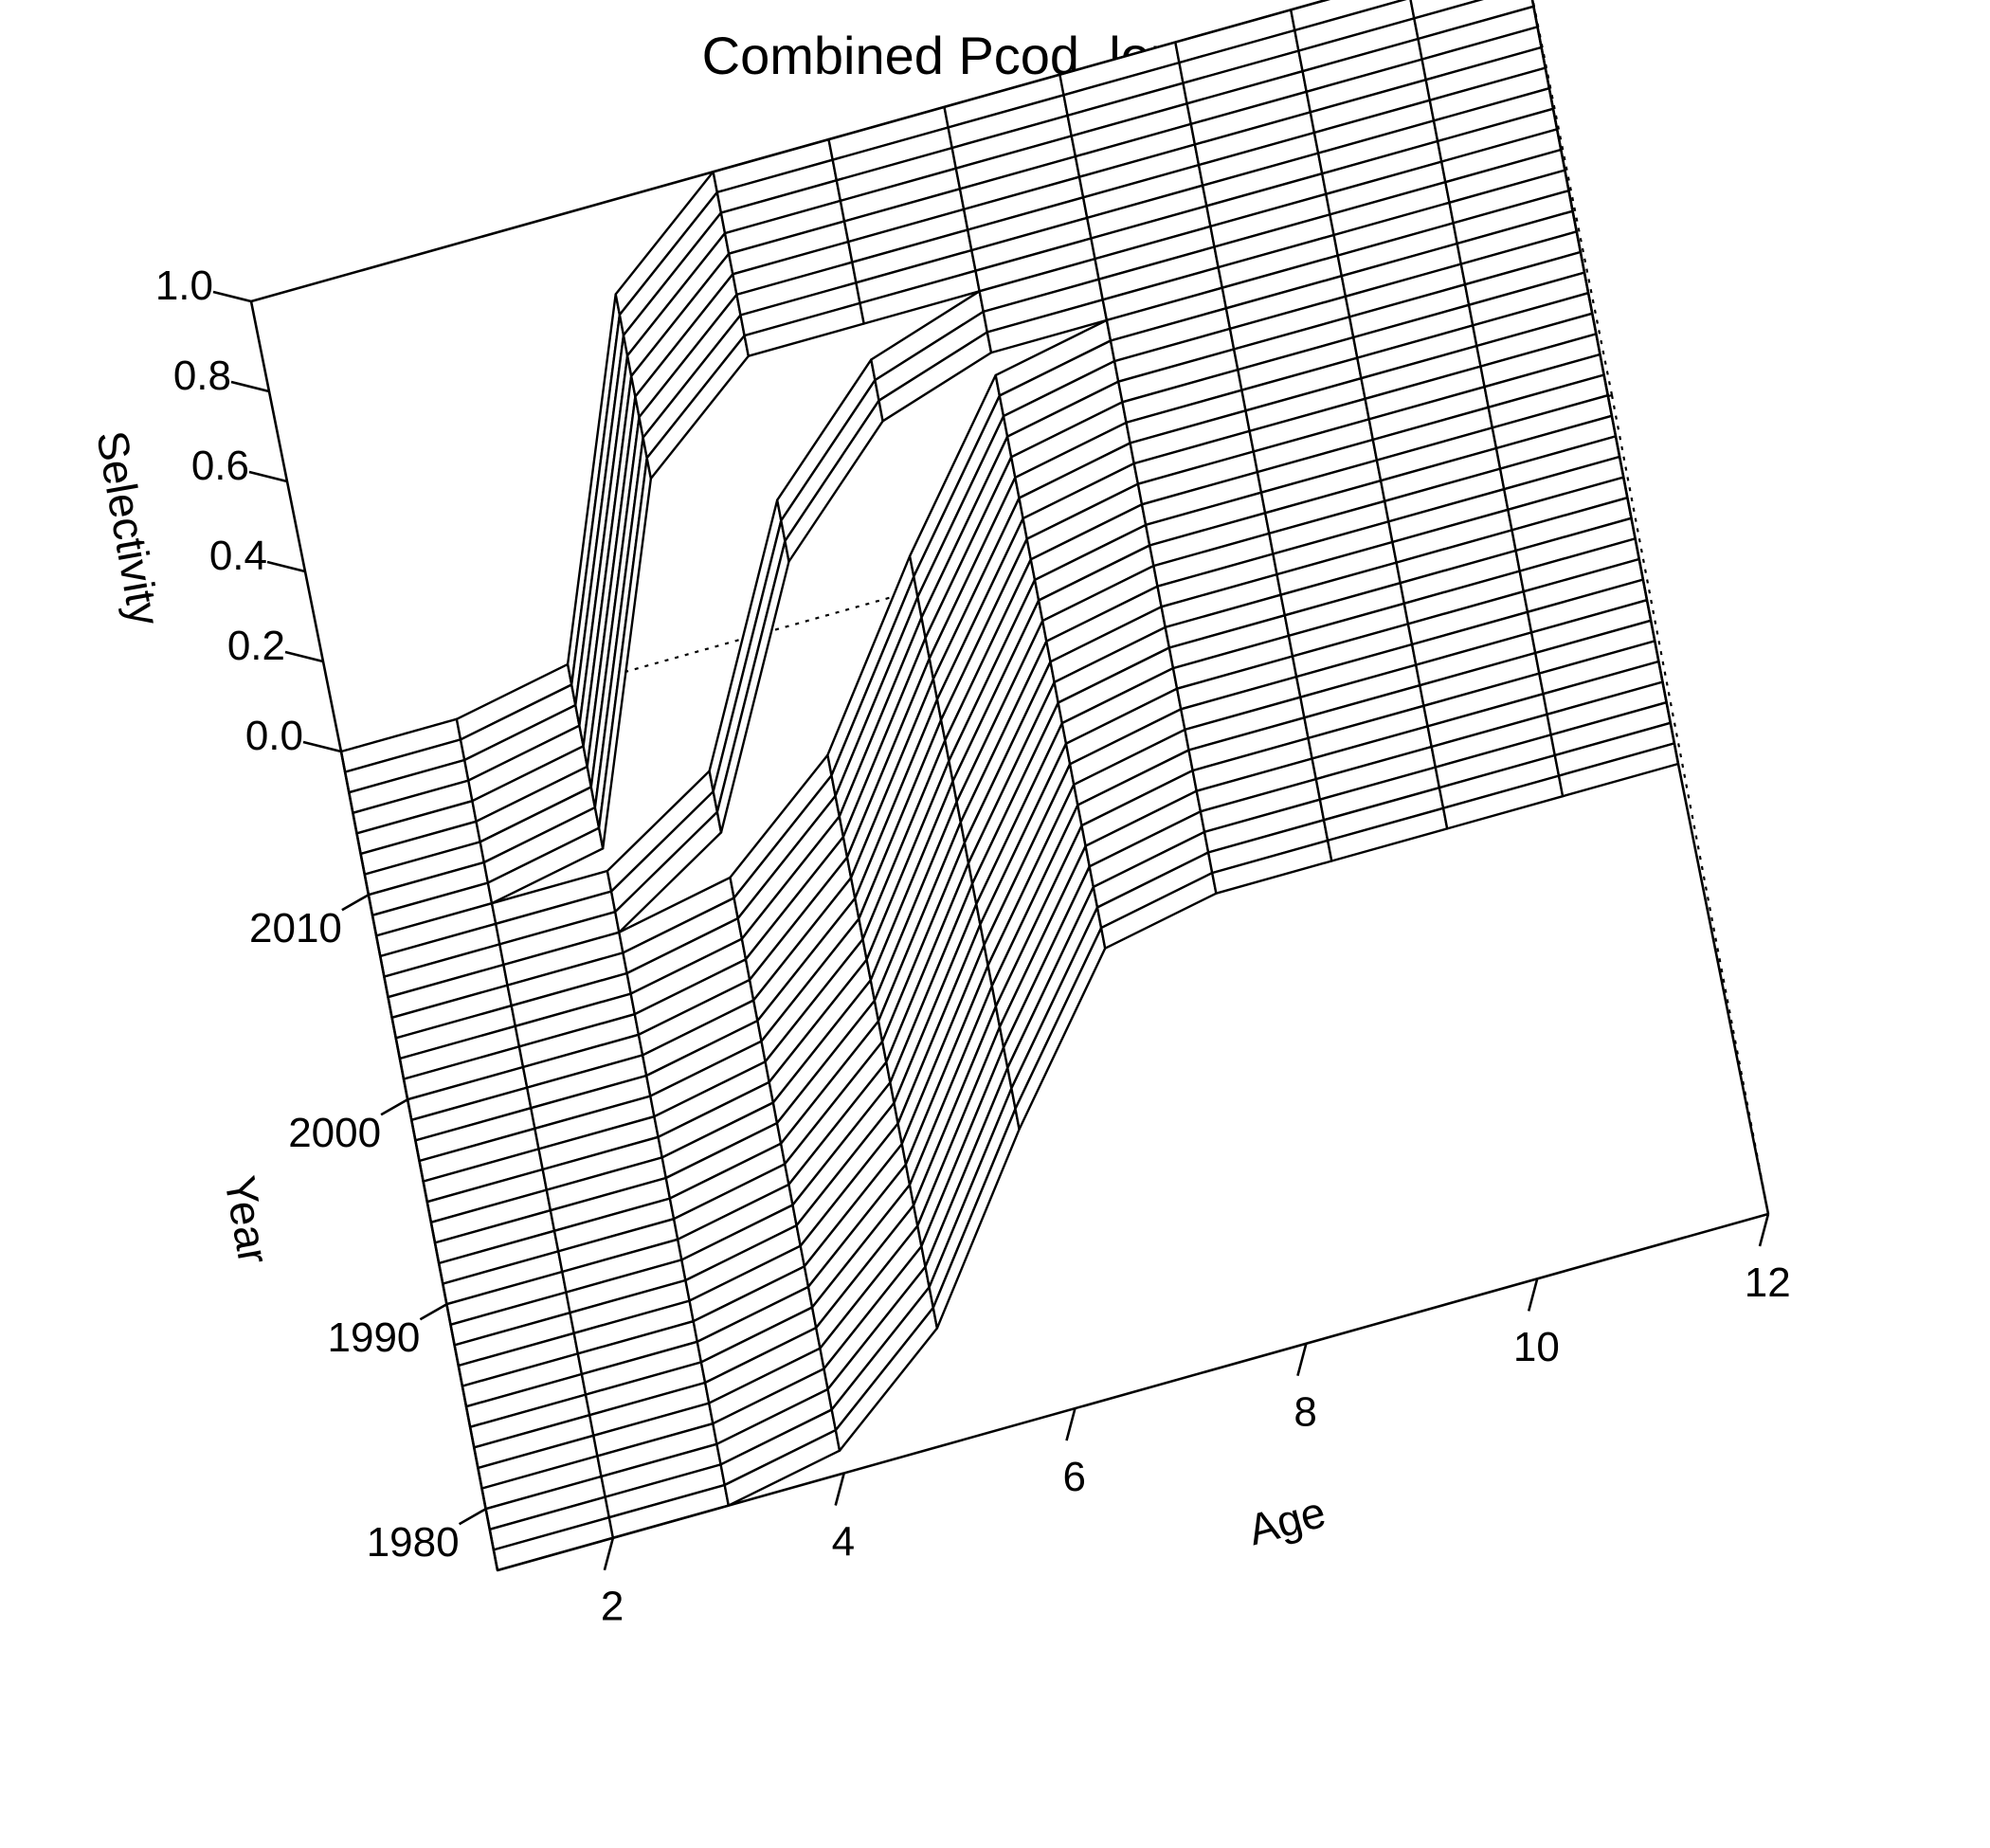 This screenshot has height=1848, width=1990. I want to click on y-tick-label: 1980, so click(413, 1543).